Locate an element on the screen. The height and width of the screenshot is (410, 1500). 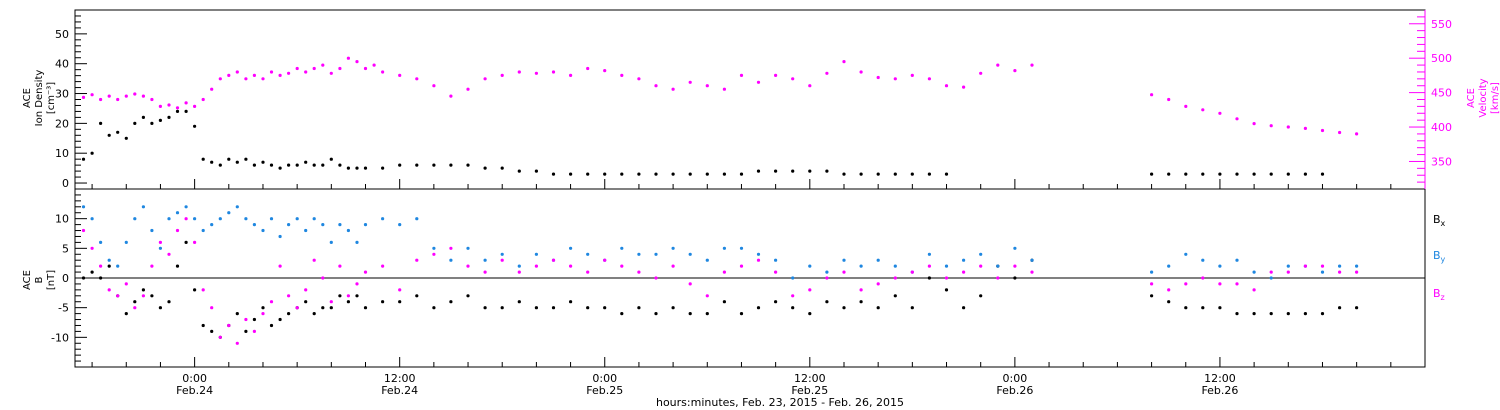
density-axis-title: Ion Density is located at coordinates (39, 98).